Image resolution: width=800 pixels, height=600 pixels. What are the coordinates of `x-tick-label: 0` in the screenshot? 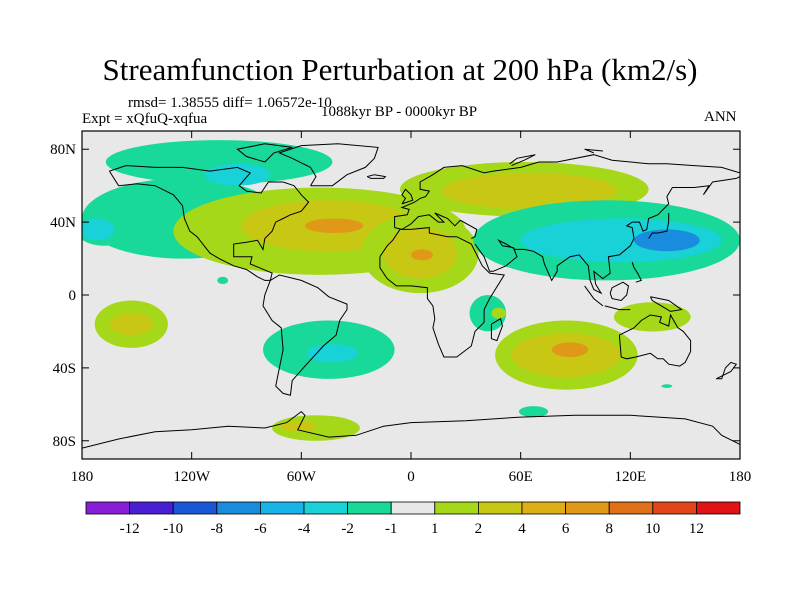 It's located at (411, 477).